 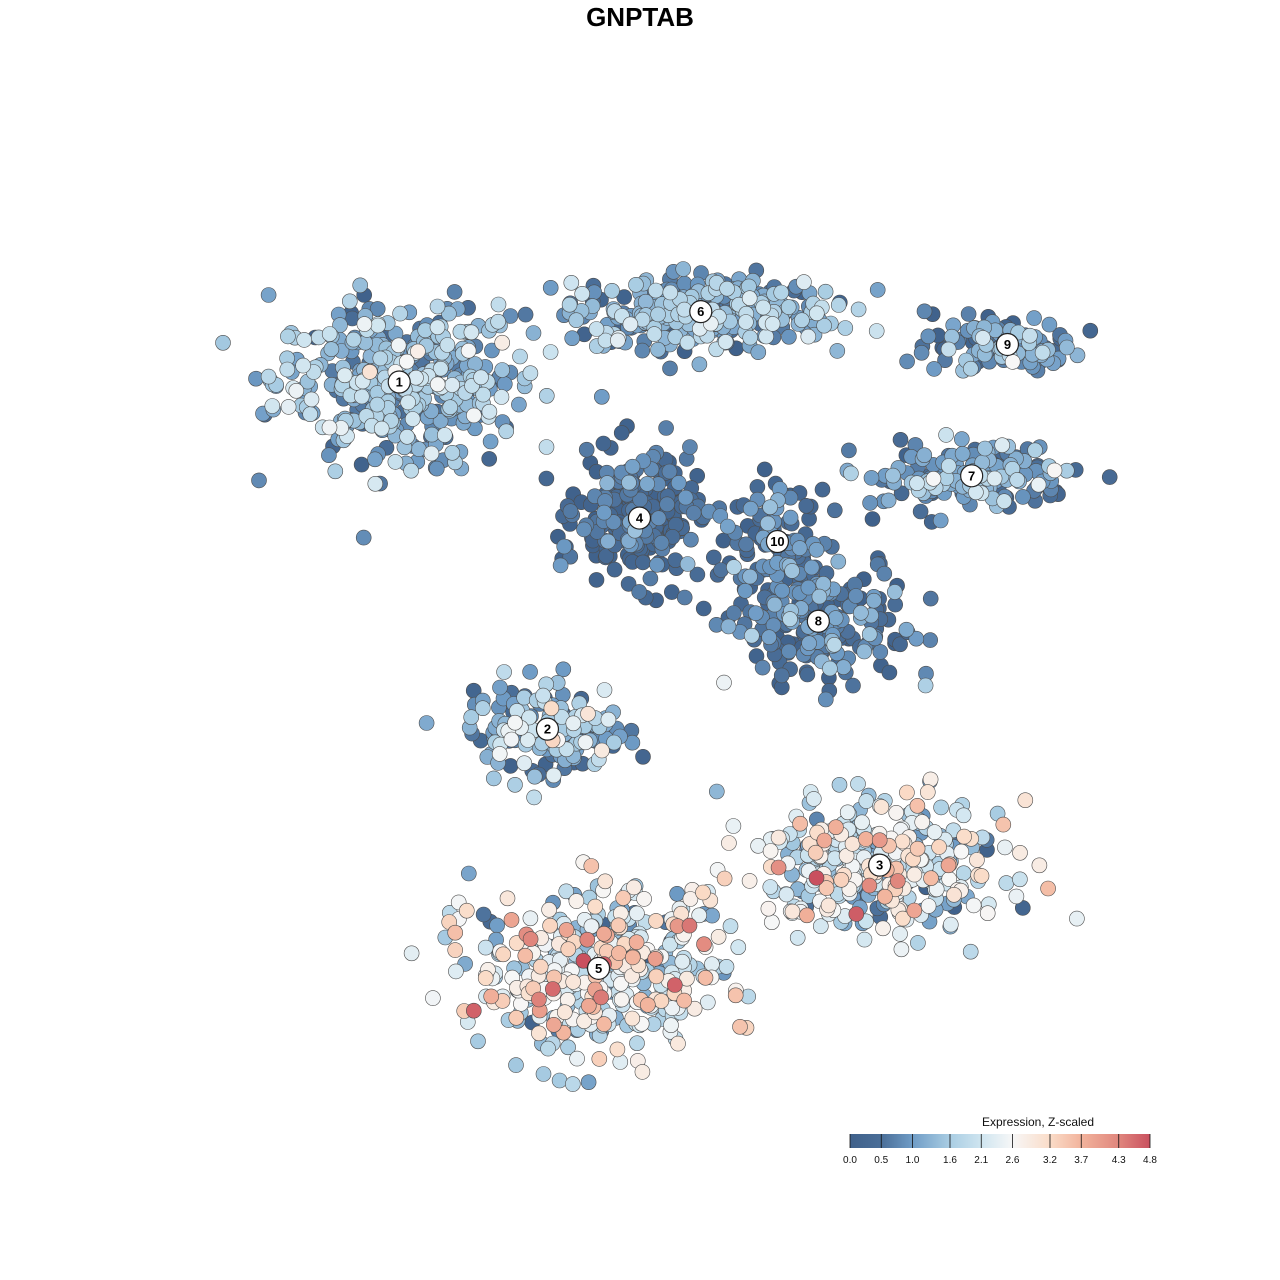 What do you see at coordinates (640, 17) in the screenshot?
I see `chart-title: GNPTAB` at bounding box center [640, 17].